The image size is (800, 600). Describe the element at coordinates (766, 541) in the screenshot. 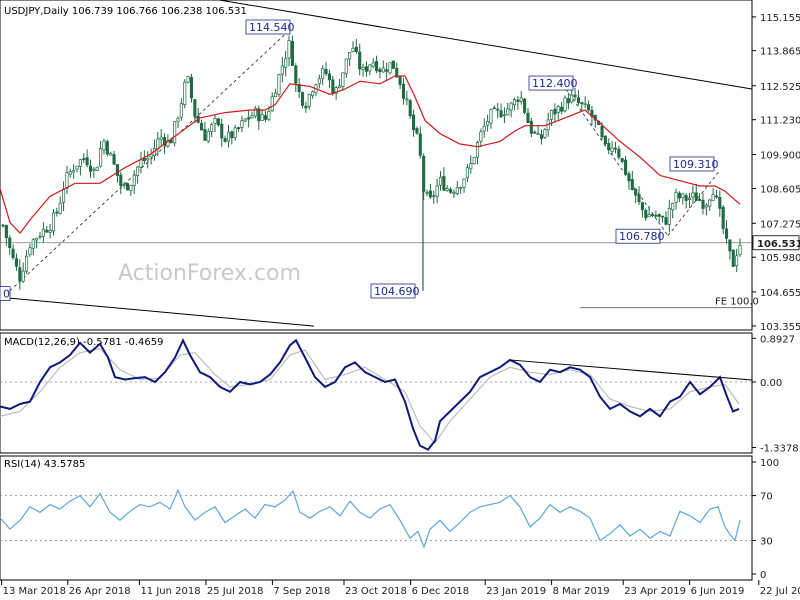

I see `rsi-tick-label: 30` at that location.